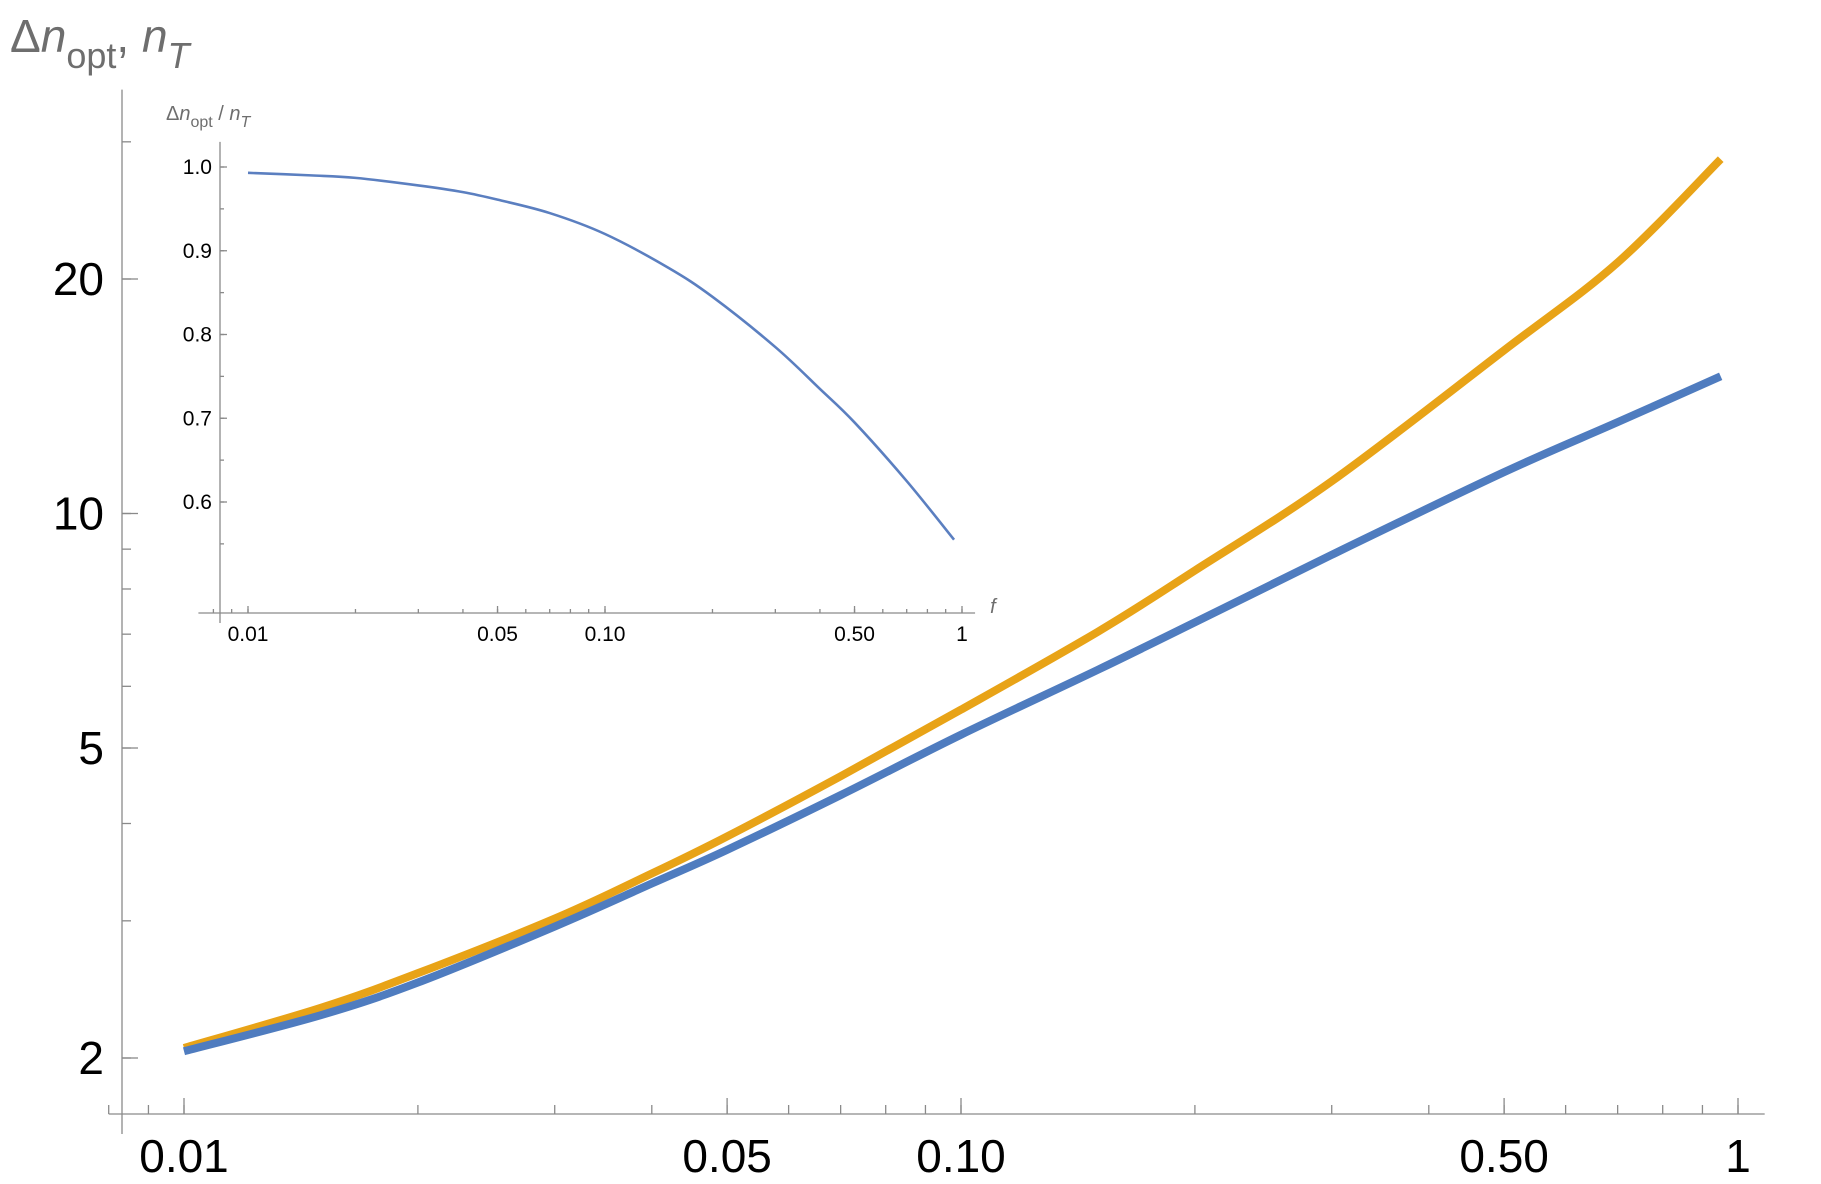 The height and width of the screenshot is (1184, 1821). Describe the element at coordinates (1738, 1156) in the screenshot. I see `main-x-tick-label: 1` at that location.